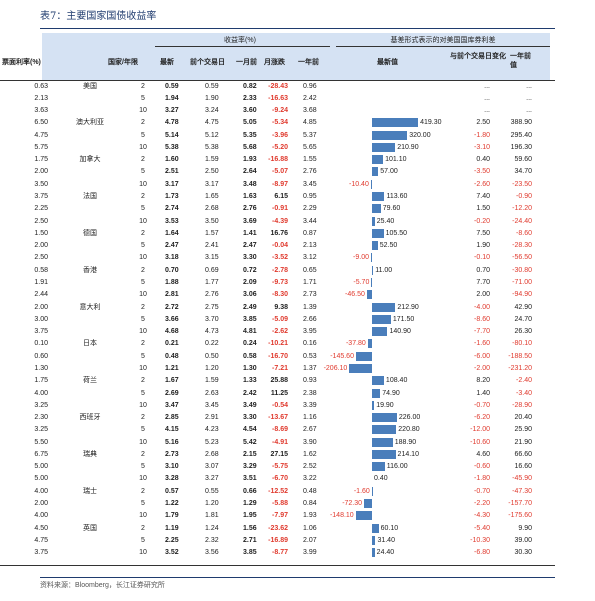  What do you see at coordinates (280, 147) in the screenshot?
I see `change: -5.20` at bounding box center [280, 147].